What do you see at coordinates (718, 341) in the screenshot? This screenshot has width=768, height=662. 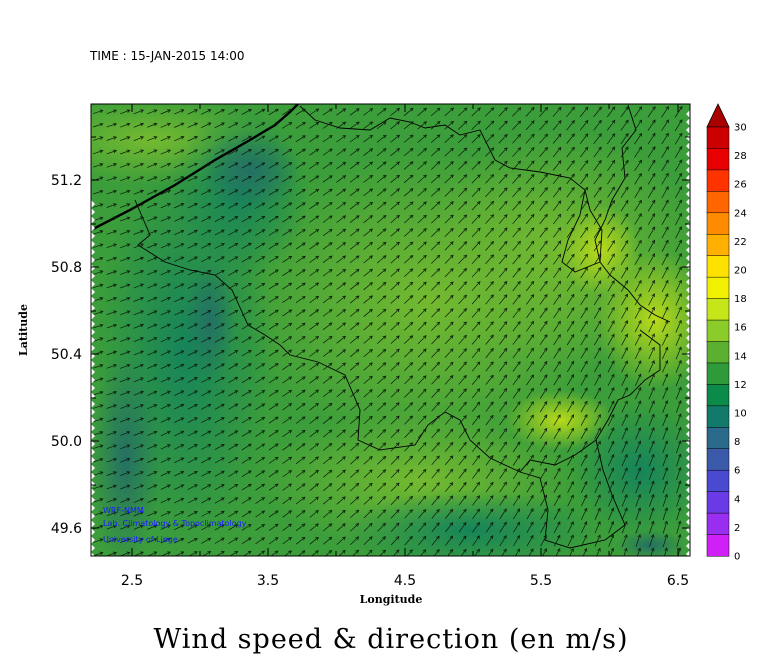 I see `colorbar-swatches` at bounding box center [718, 341].